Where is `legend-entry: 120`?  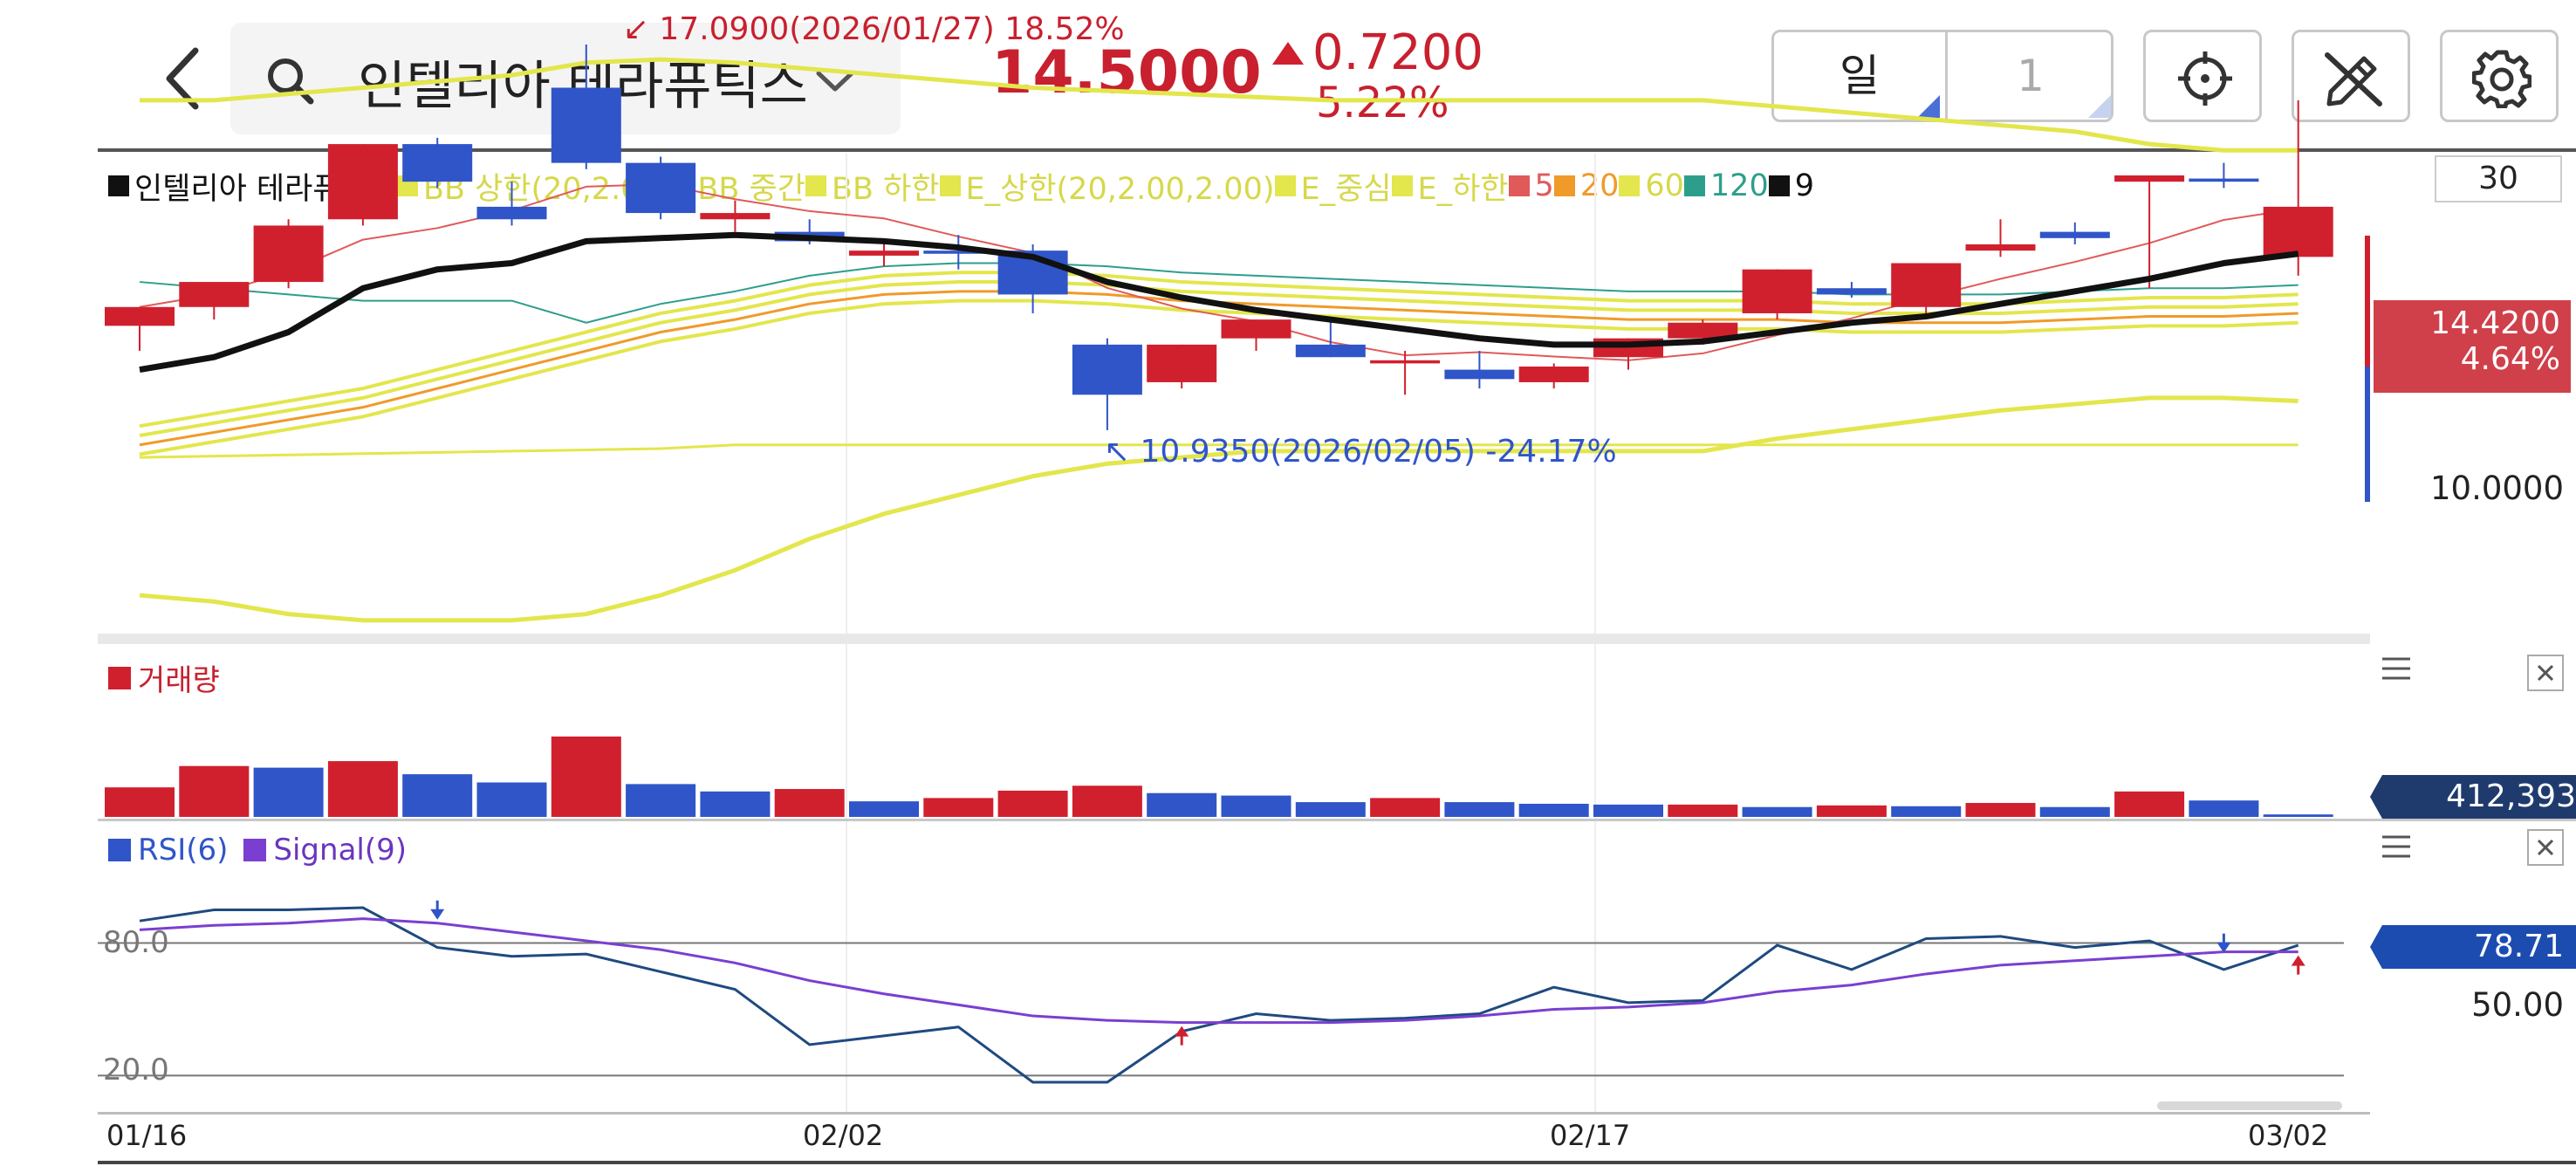
legend-entry: 120 is located at coordinates (1726, 185).